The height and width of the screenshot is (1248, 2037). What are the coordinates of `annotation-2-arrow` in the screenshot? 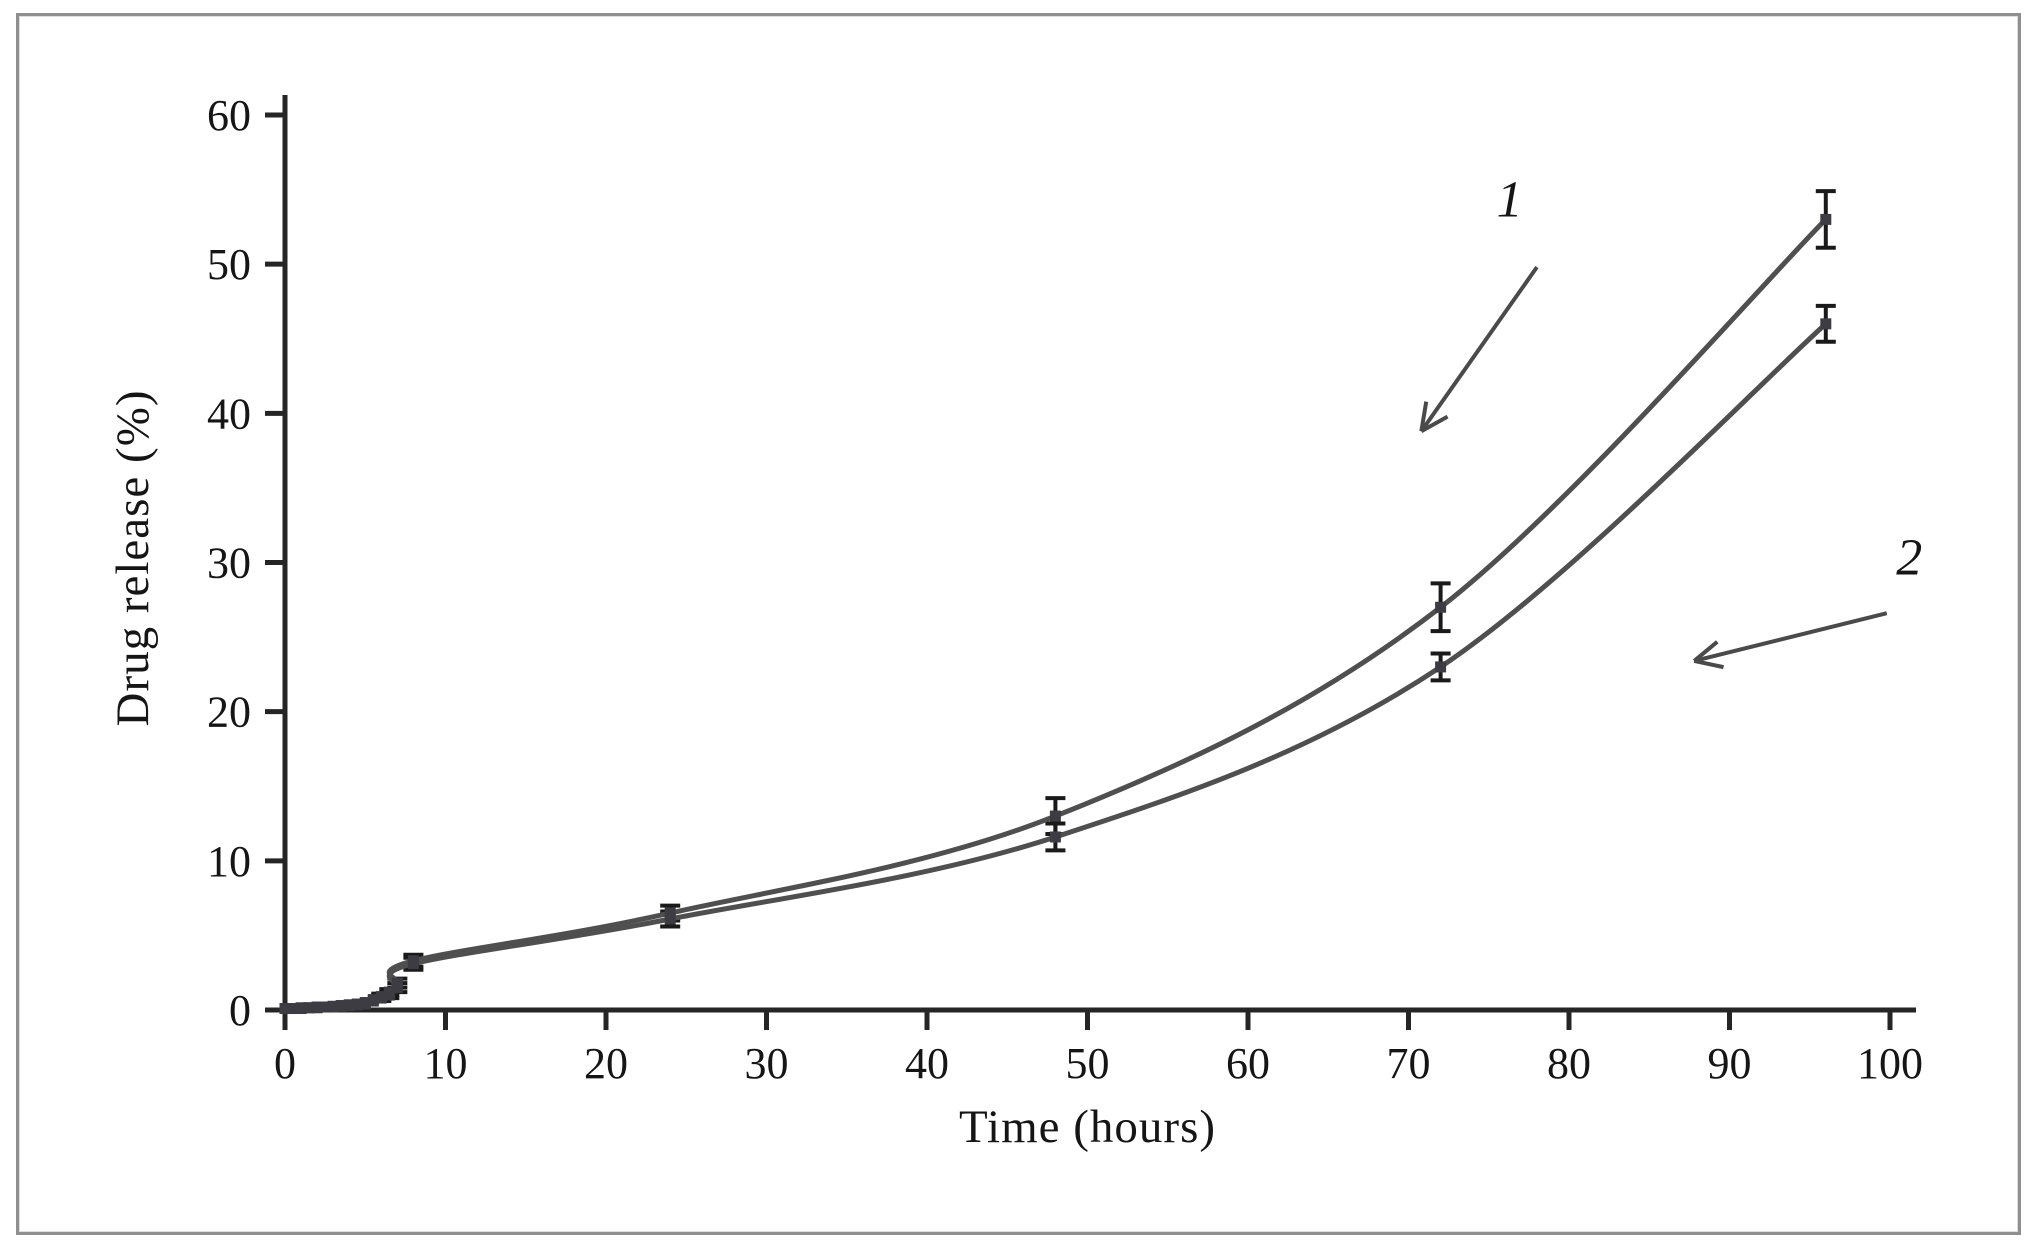 It's located at (1790, 637).